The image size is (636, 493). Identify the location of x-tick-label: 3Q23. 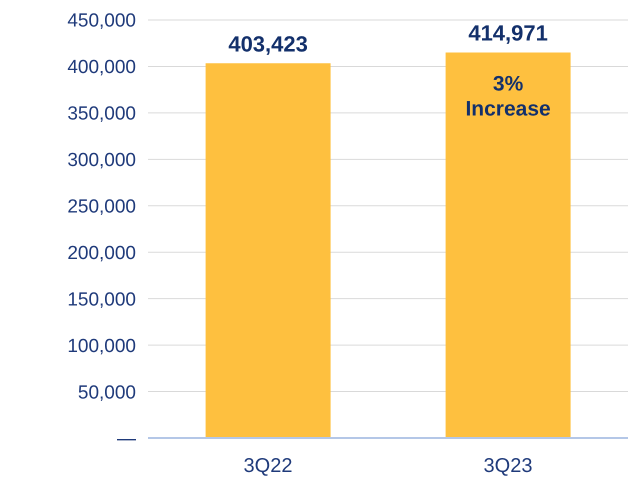
(508, 466).